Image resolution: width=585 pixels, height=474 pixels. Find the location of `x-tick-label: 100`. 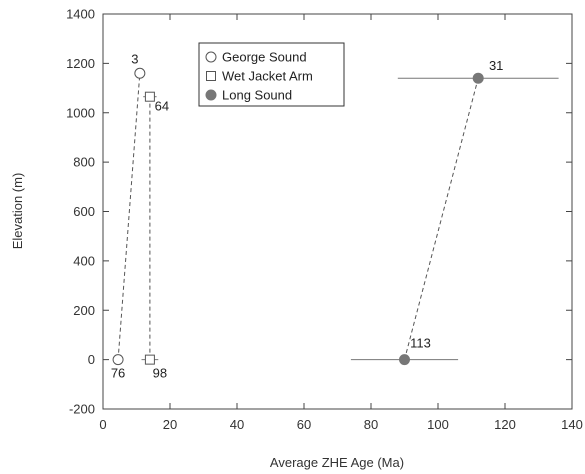

x-tick-label: 100 is located at coordinates (438, 424).